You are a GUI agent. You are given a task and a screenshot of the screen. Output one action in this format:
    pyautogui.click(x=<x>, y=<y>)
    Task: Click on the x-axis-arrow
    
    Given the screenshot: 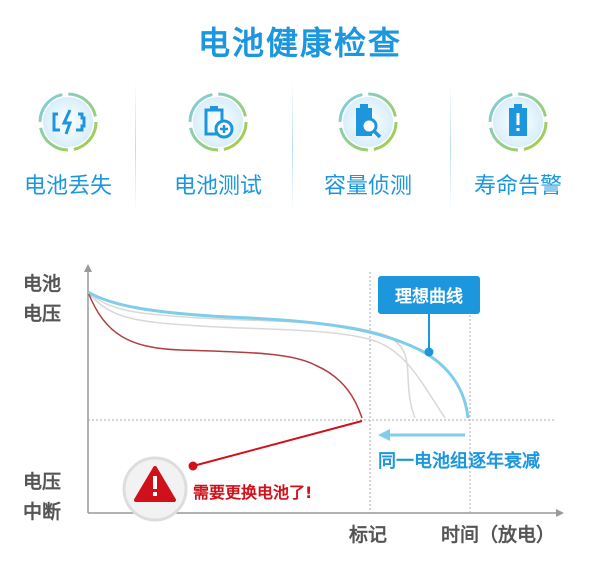 What is the action you would take?
    pyautogui.click(x=560, y=513)
    